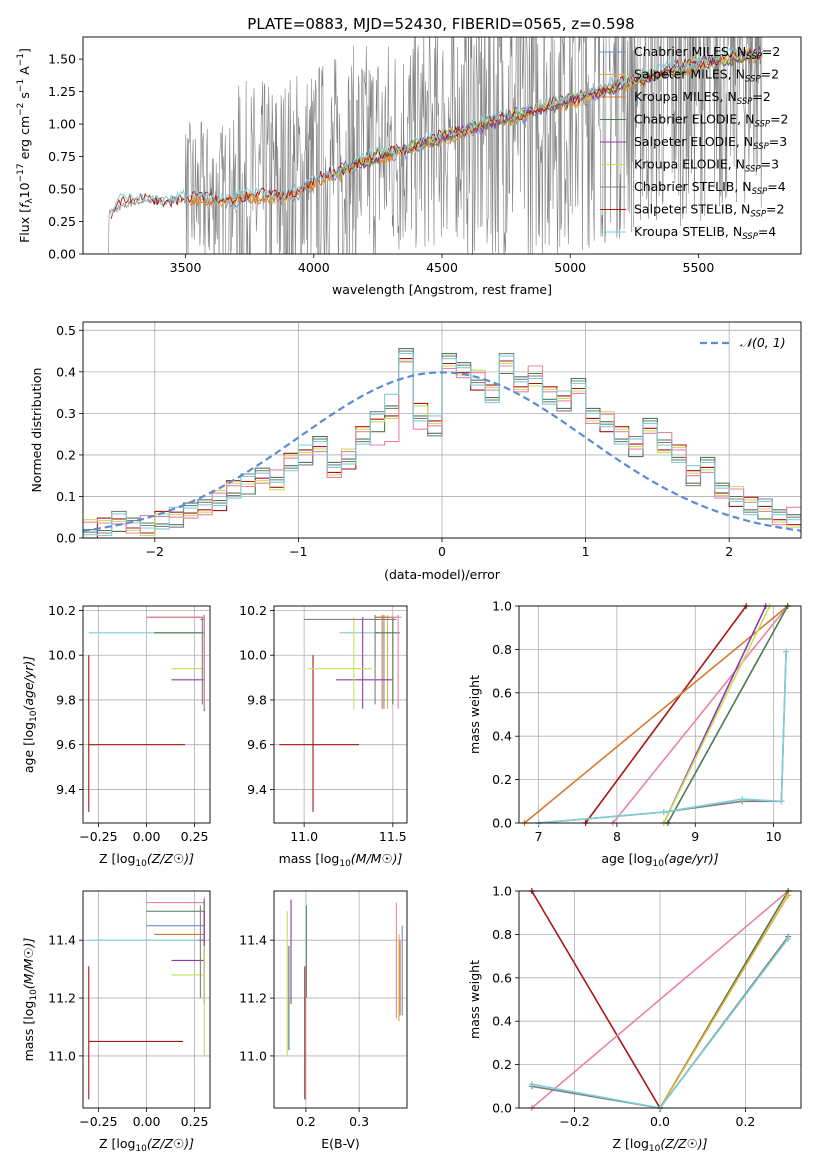  I want to click on y-tick-label: 1.50, so click(62, 59).